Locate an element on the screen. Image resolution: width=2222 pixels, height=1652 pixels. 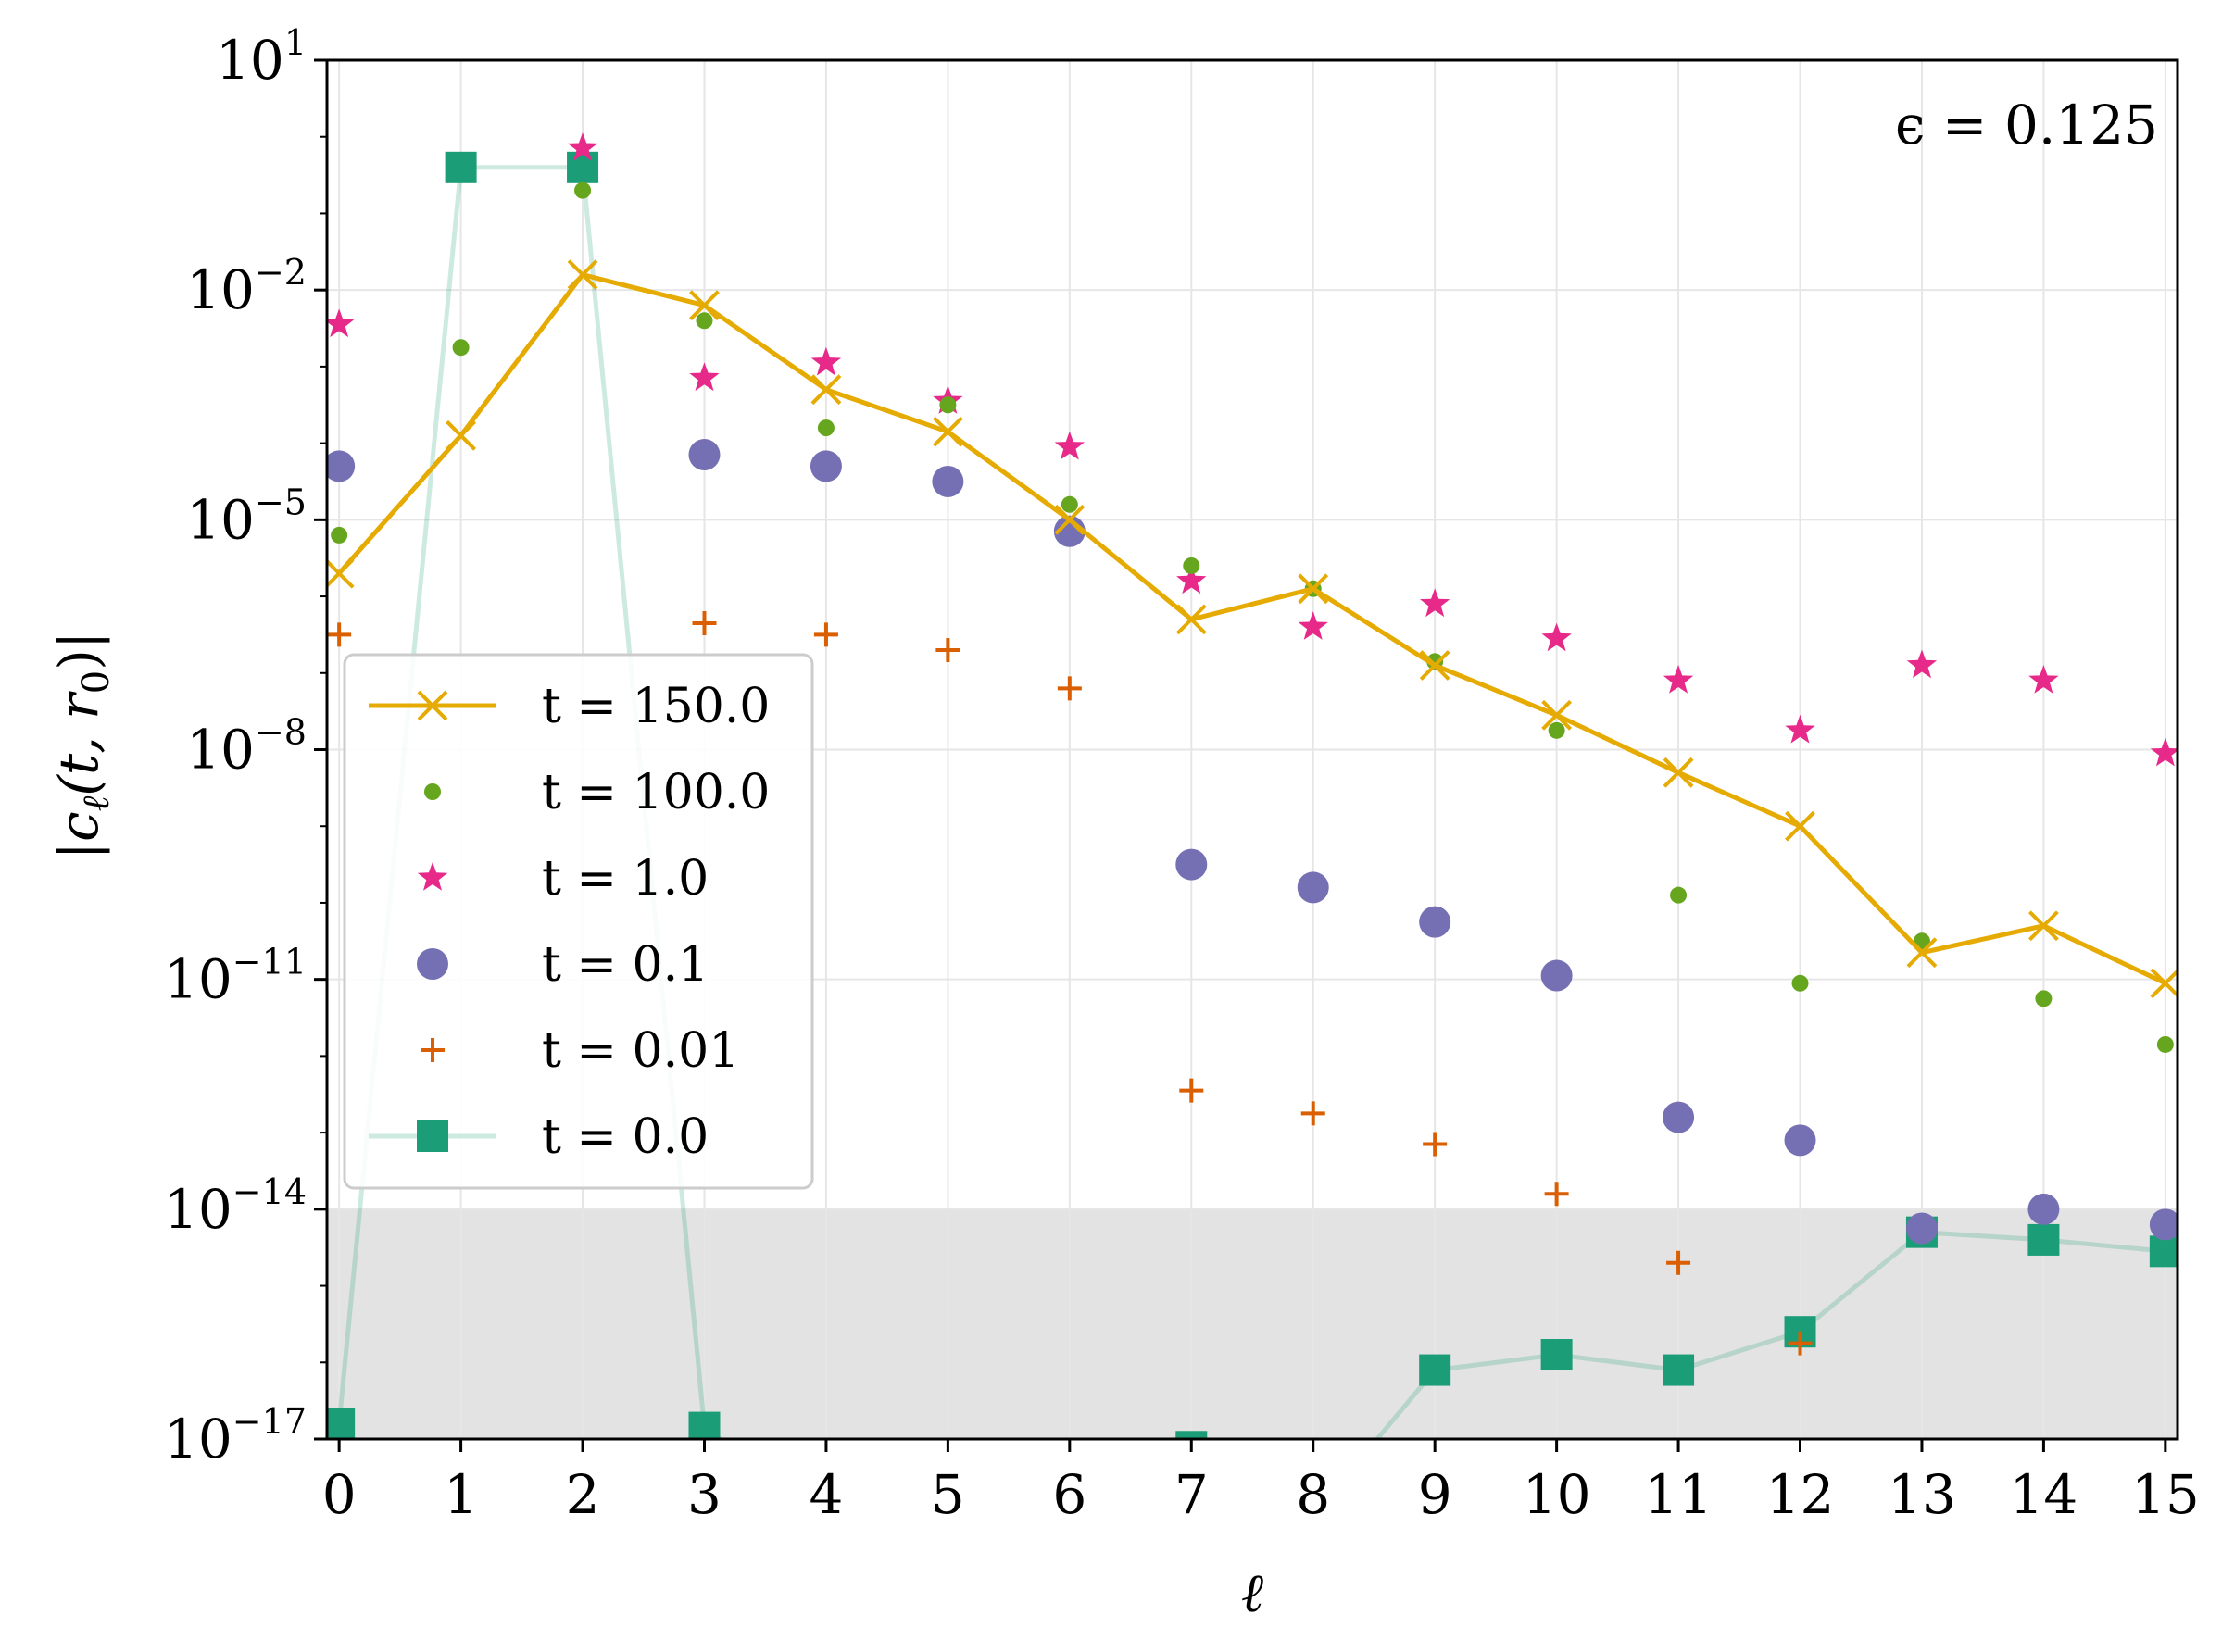
y-axis-title-c: c is located at coordinates (78, 826).